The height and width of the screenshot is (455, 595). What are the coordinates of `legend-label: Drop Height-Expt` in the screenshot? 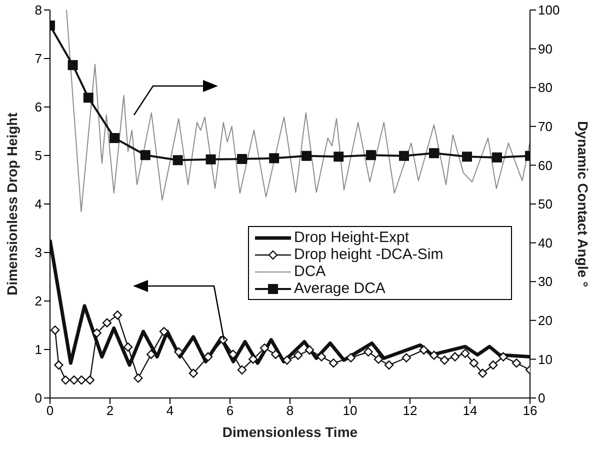 It's located at (352, 237).